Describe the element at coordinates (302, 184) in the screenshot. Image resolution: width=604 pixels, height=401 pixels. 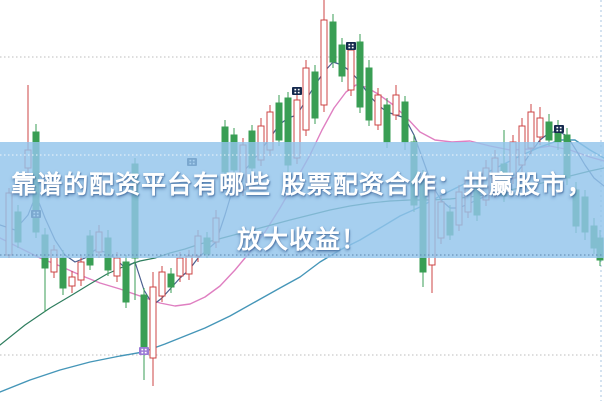
I see `banner-headline: 靠谱的配资平台有哪些 股票配资合作：共赢股市，` at that location.